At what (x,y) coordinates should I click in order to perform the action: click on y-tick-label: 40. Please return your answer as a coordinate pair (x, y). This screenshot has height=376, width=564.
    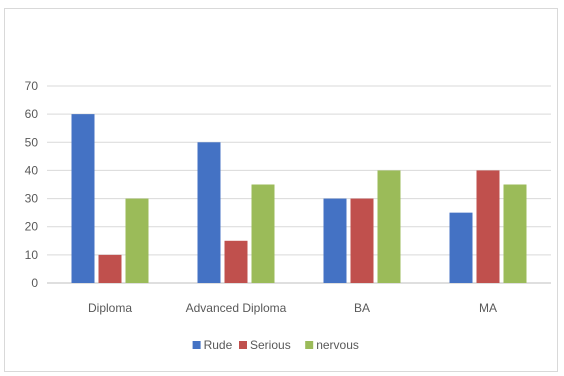
    Looking at the image, I should click on (32, 170).